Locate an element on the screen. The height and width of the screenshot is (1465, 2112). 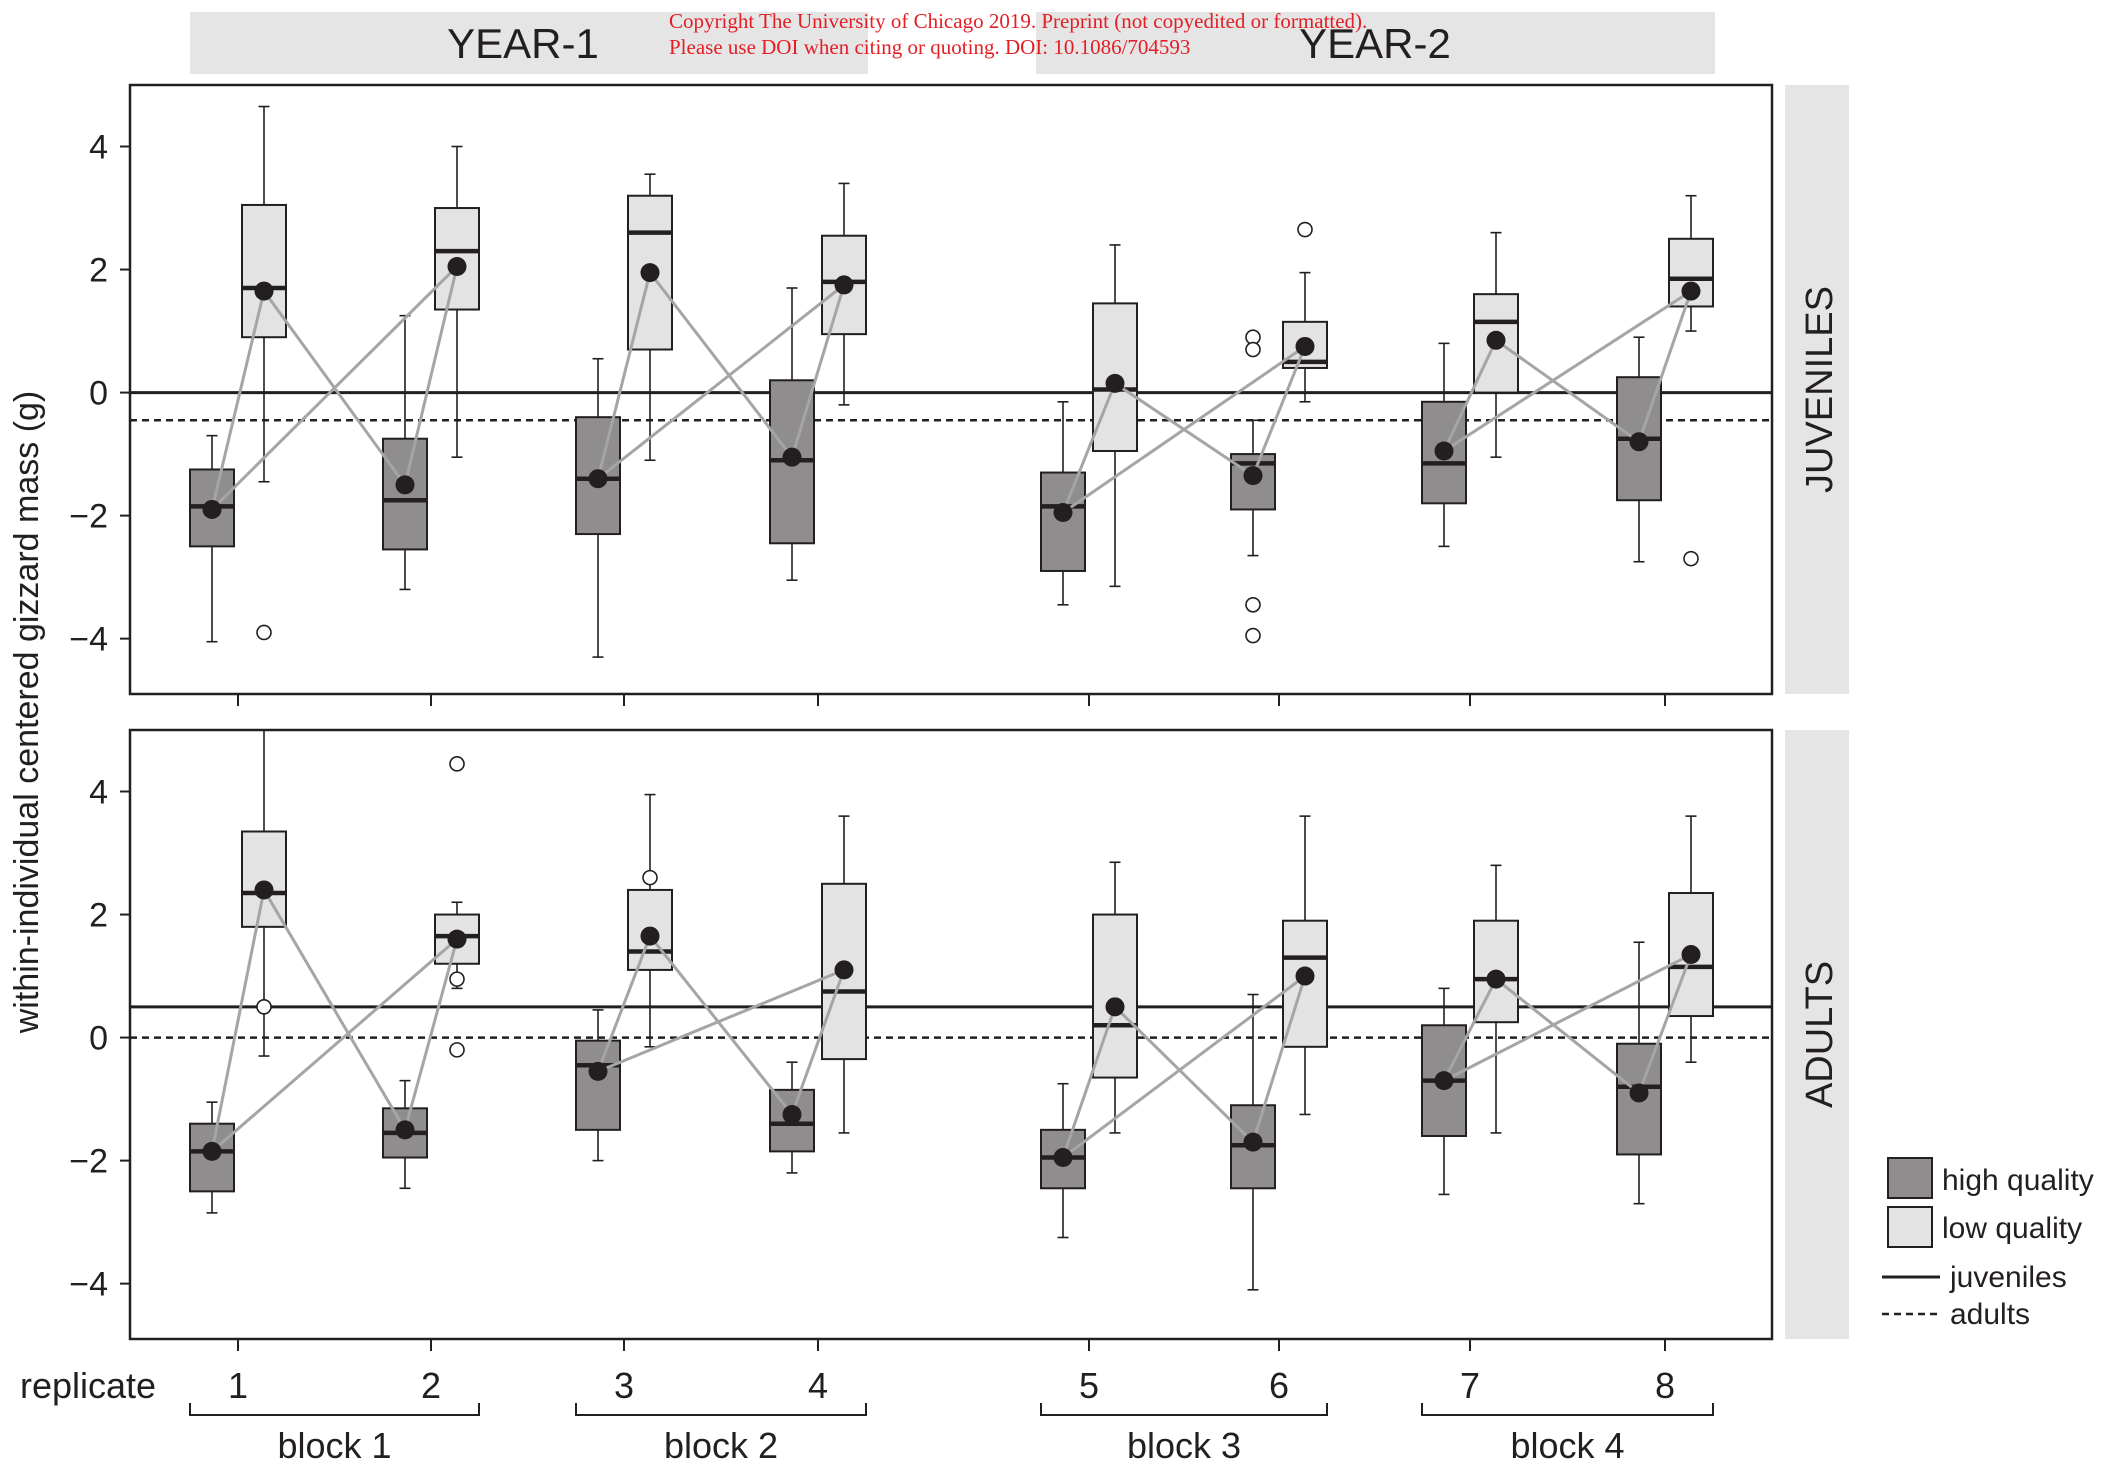
panel-strip-adults is located at coordinates (1817, 1034).